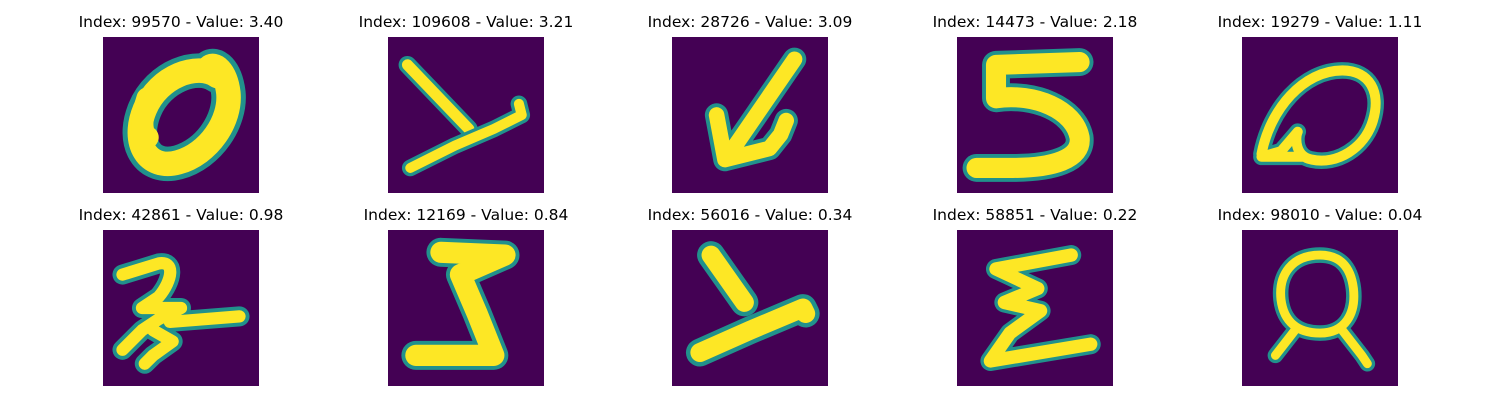  Describe the element at coordinates (466, 215) in the screenshot. I see `panel-title: Index: 12169 - Value: 0.84` at that location.